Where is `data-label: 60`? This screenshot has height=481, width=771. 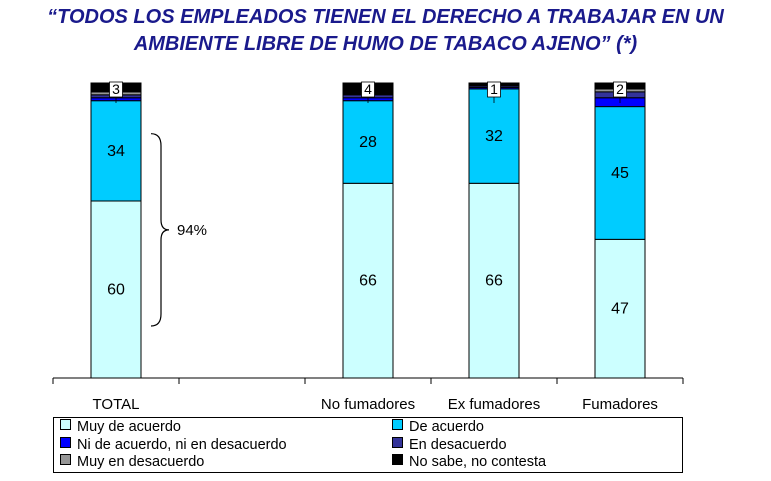 data-label: 60 is located at coordinates (116, 290).